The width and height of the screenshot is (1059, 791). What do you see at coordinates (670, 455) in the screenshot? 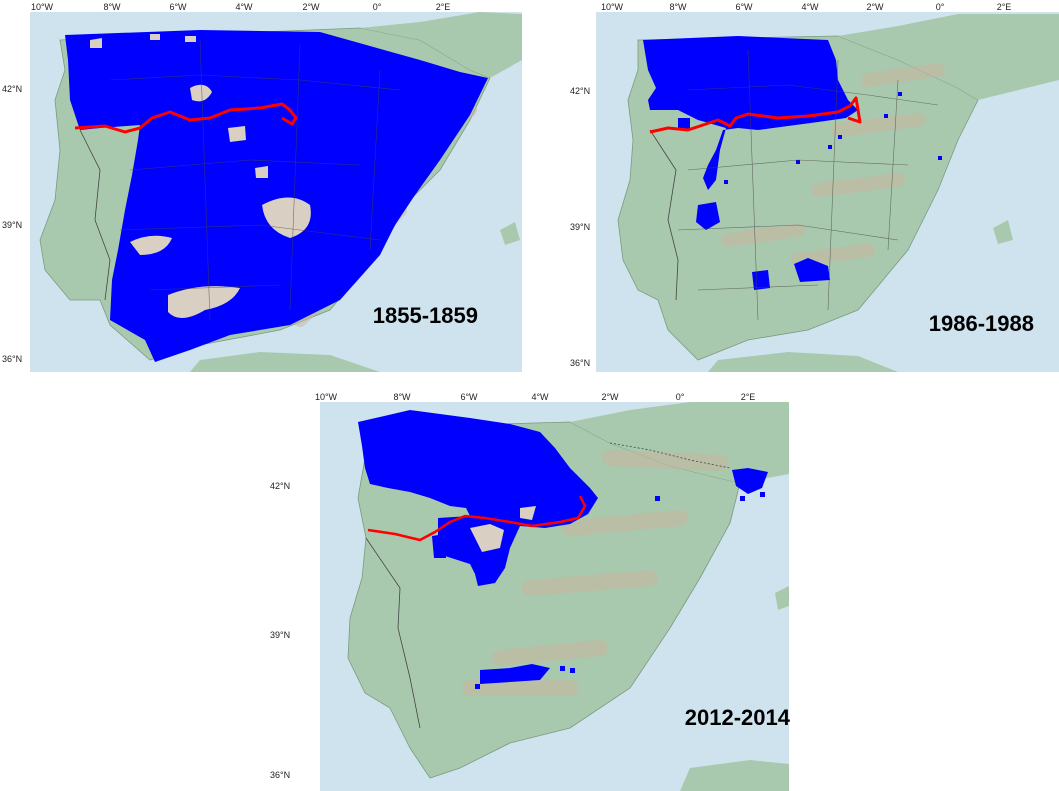
I see `pyrenees-border` at bounding box center [670, 455].